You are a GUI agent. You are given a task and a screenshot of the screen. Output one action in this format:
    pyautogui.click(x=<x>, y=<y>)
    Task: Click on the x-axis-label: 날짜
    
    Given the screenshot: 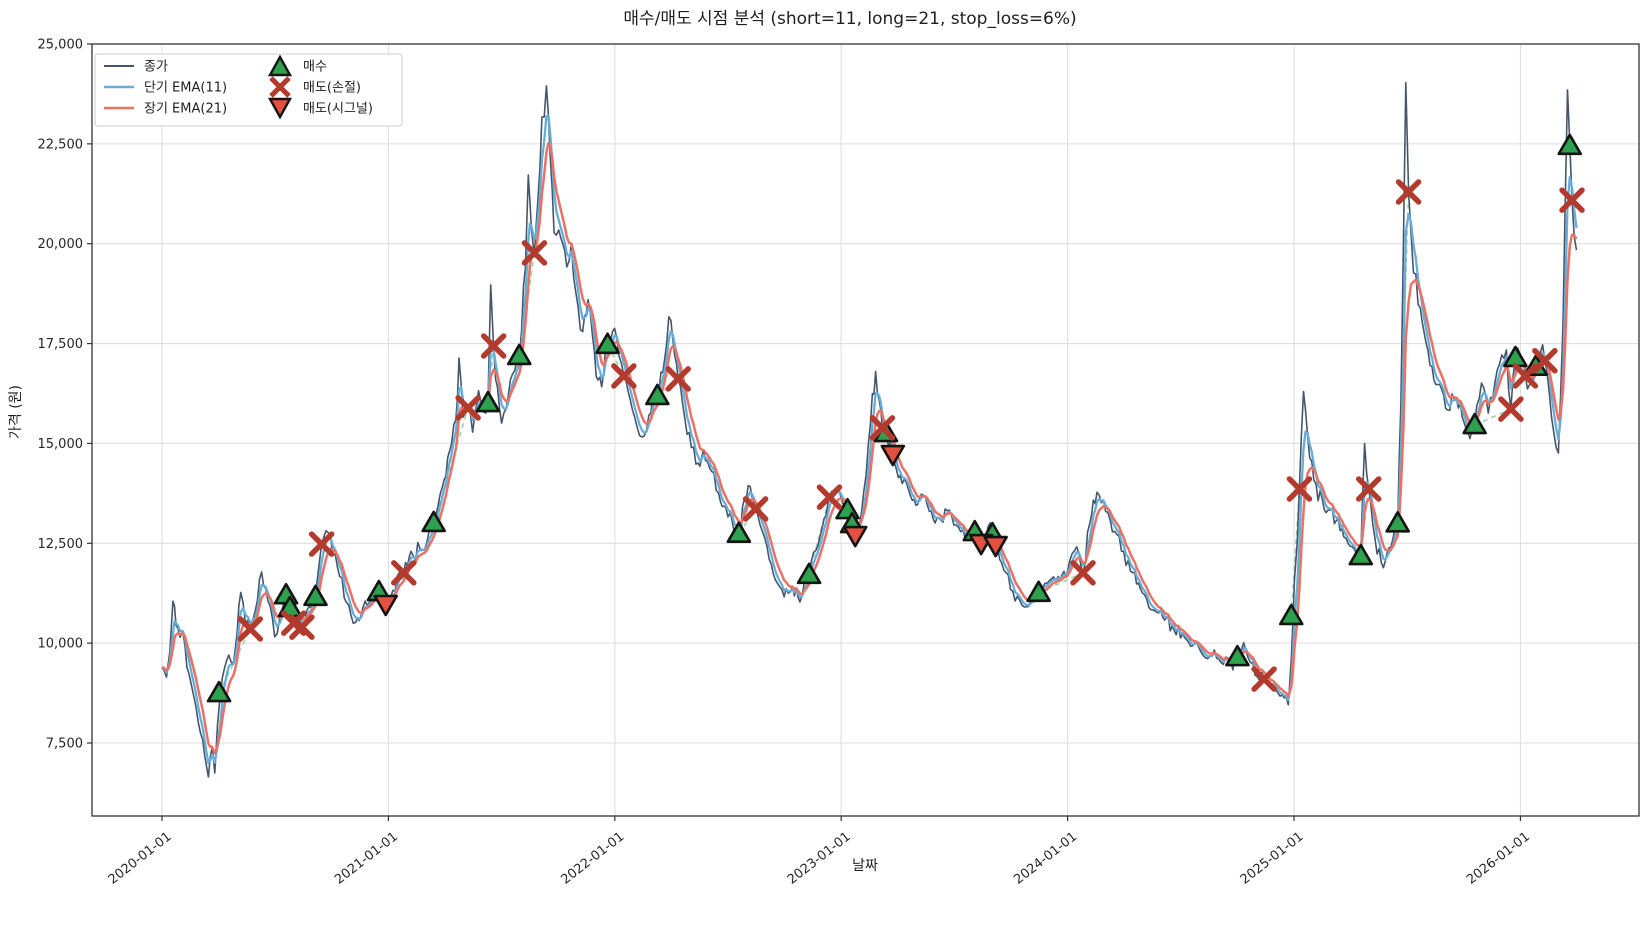 What is the action you would take?
    pyautogui.click(x=865, y=866)
    